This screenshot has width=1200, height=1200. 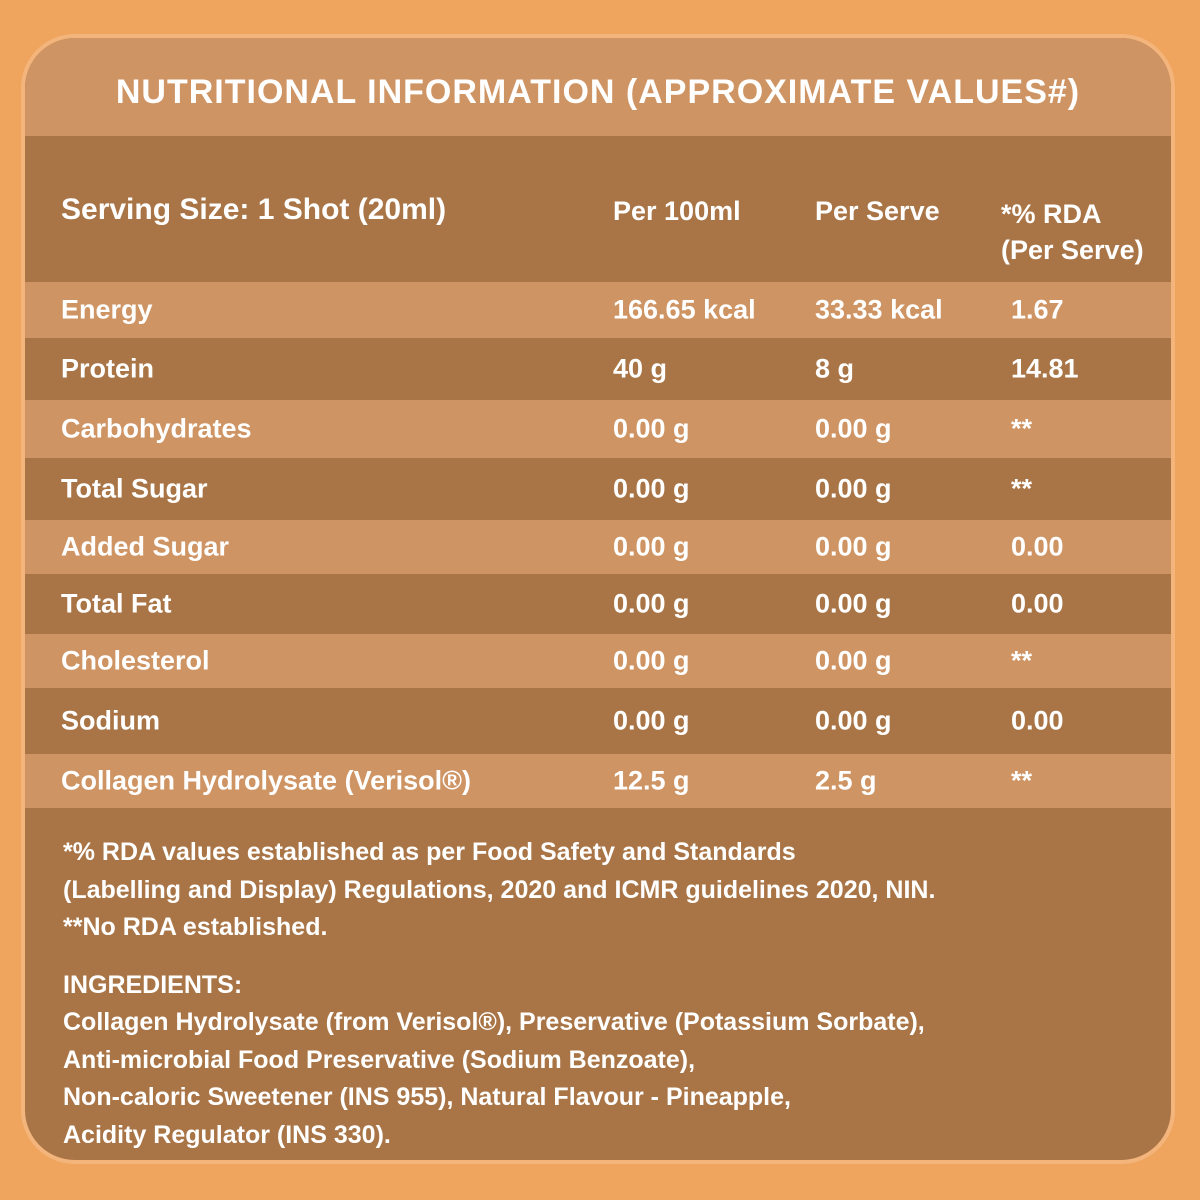 I want to click on serving-size-label: Serving Size: 1 Shot (20ml), so click(x=254, y=209).